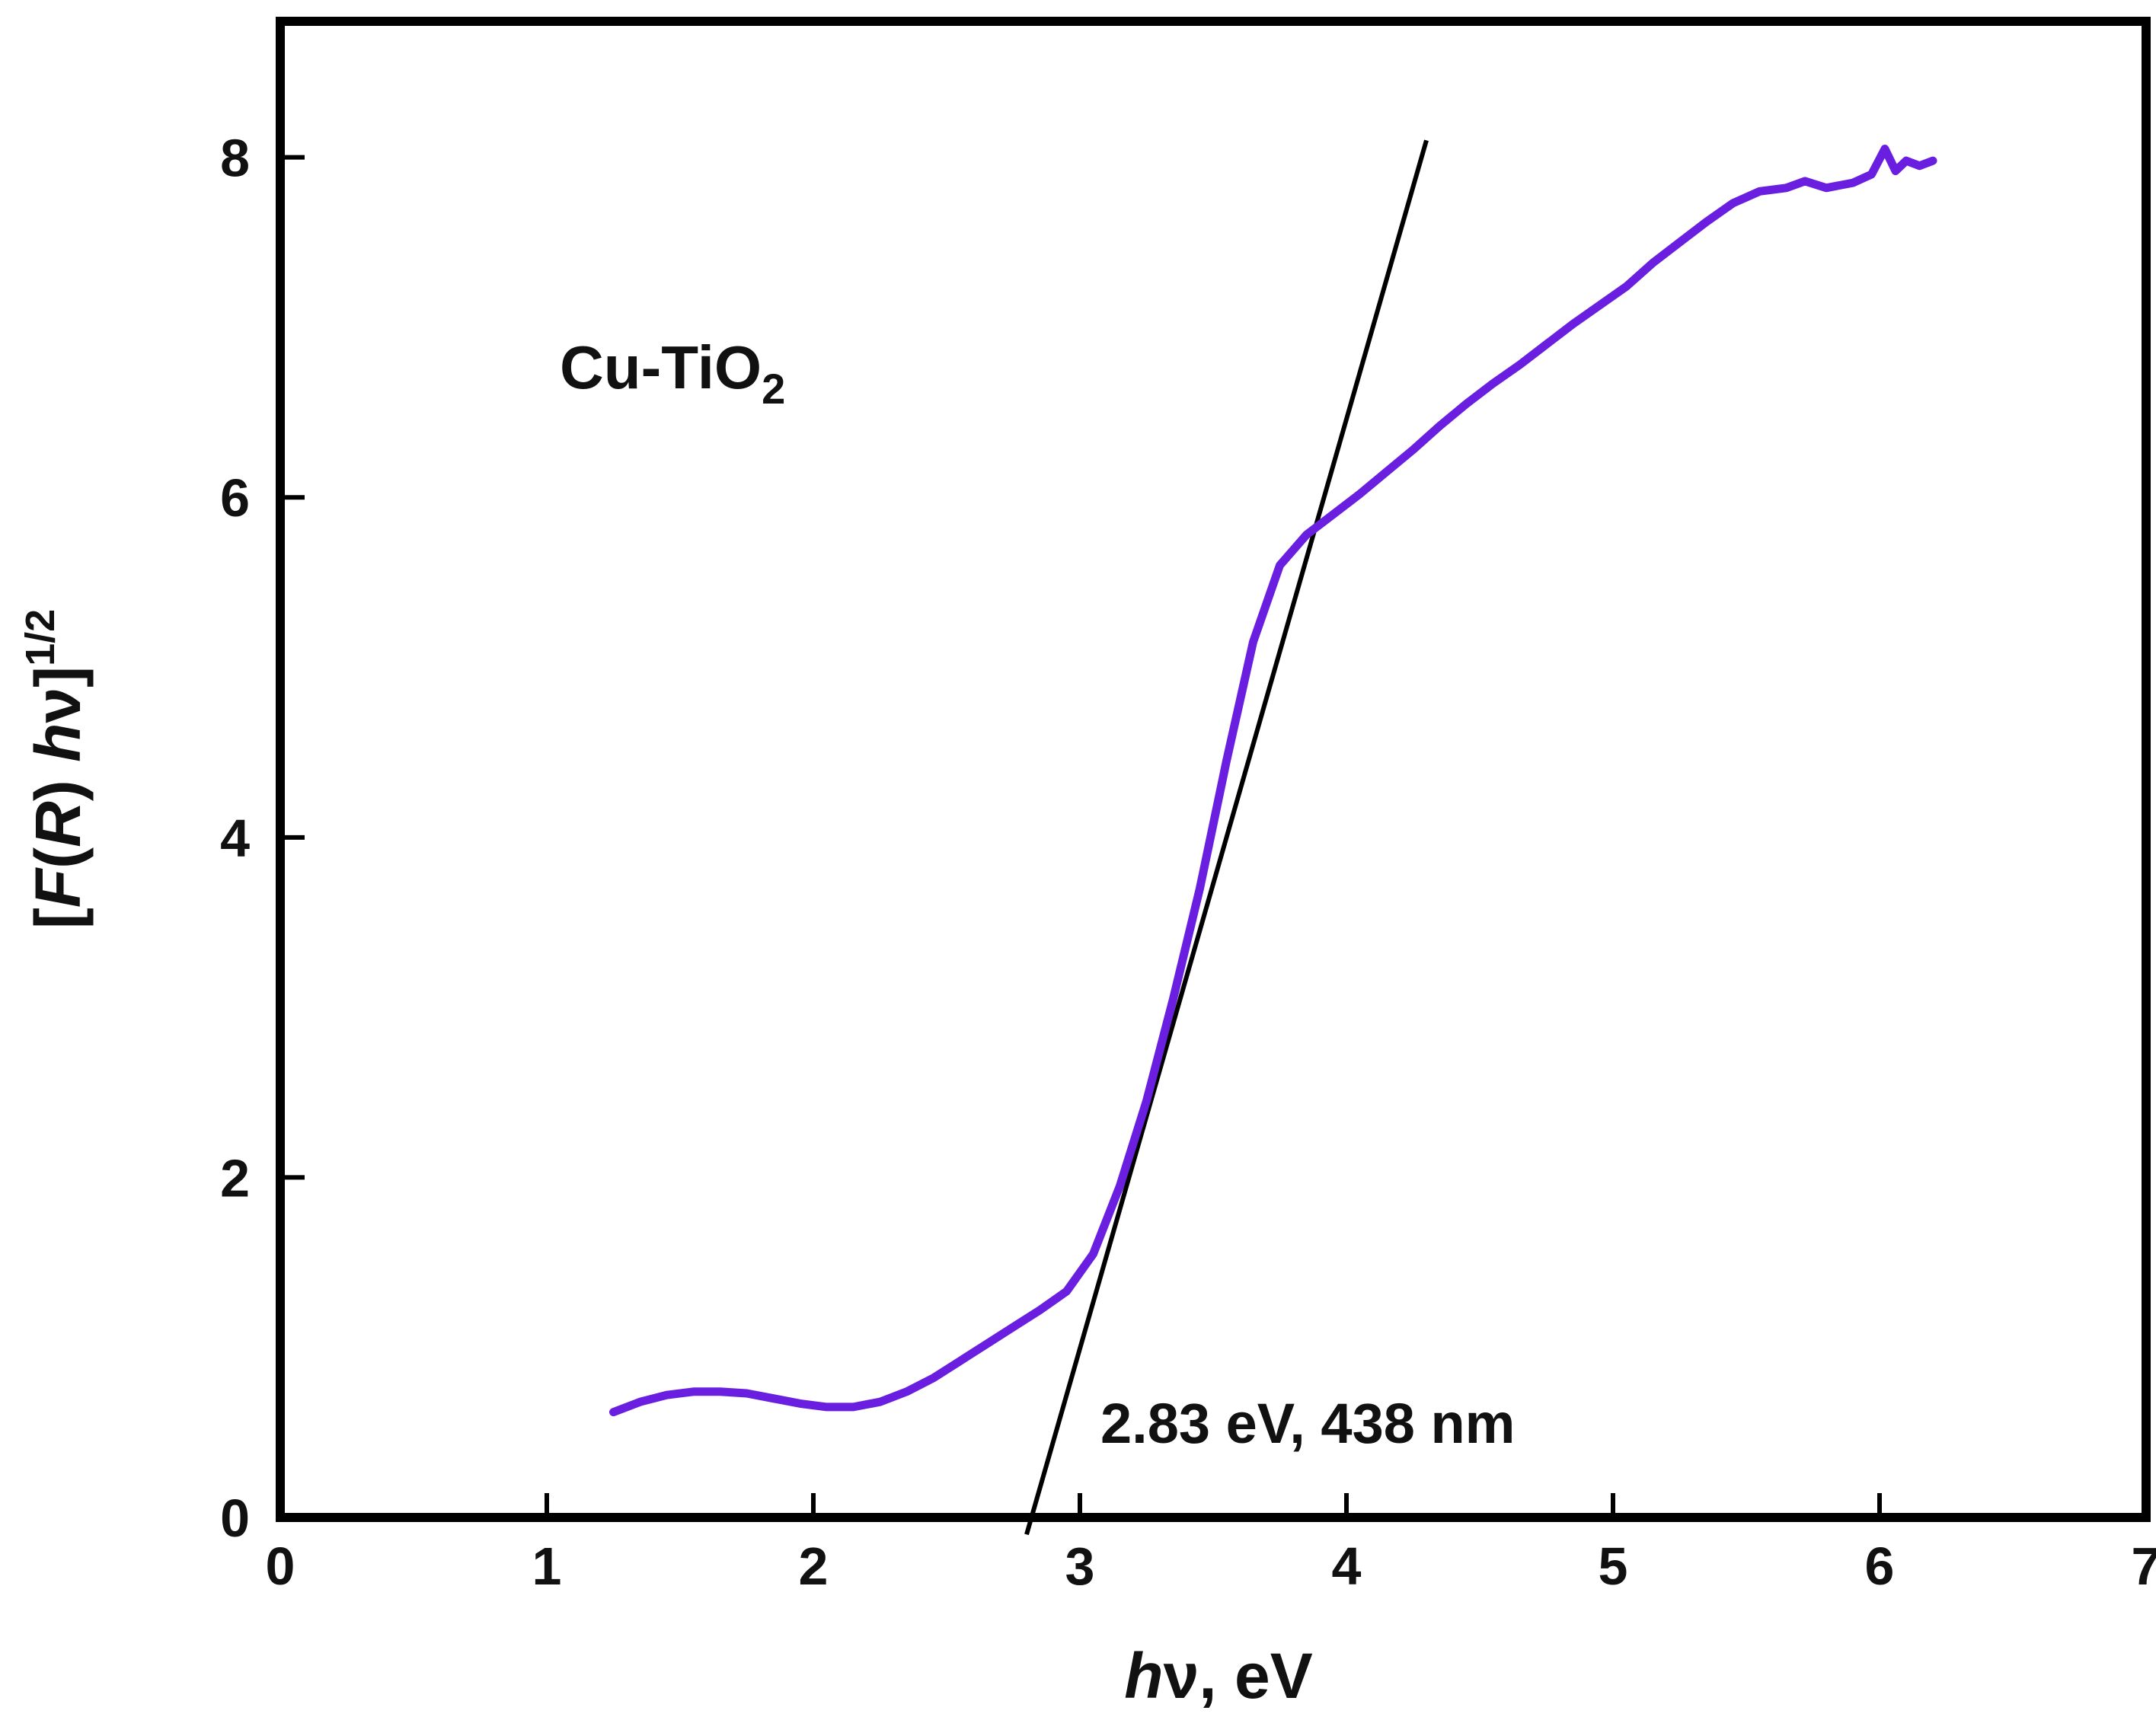  I want to click on y-axis-title: [F(R) hν]1/2, so click(56, 769).